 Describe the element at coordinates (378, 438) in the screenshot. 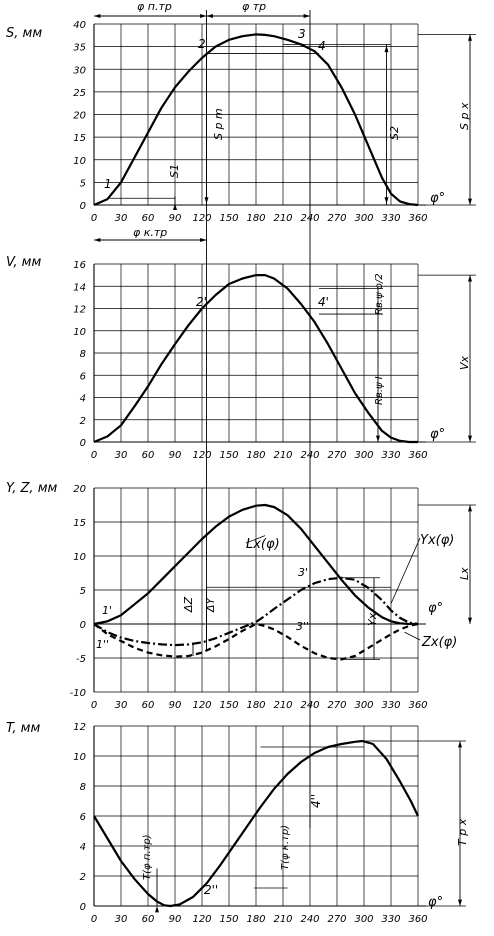

I see `dim-r-arrow-b` at that location.